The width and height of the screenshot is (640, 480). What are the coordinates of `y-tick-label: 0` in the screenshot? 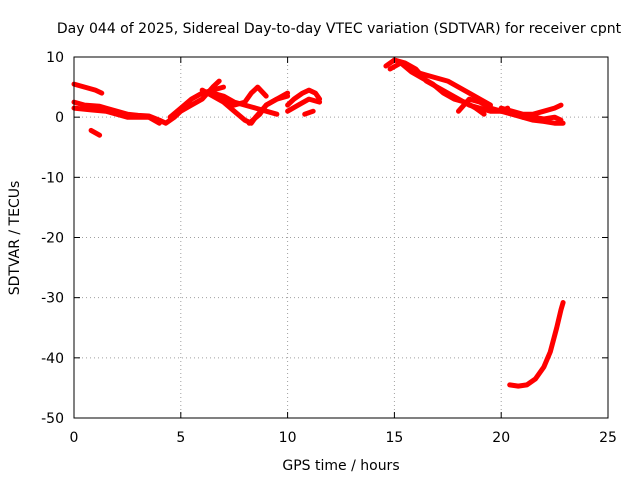 It's located at (59, 118).